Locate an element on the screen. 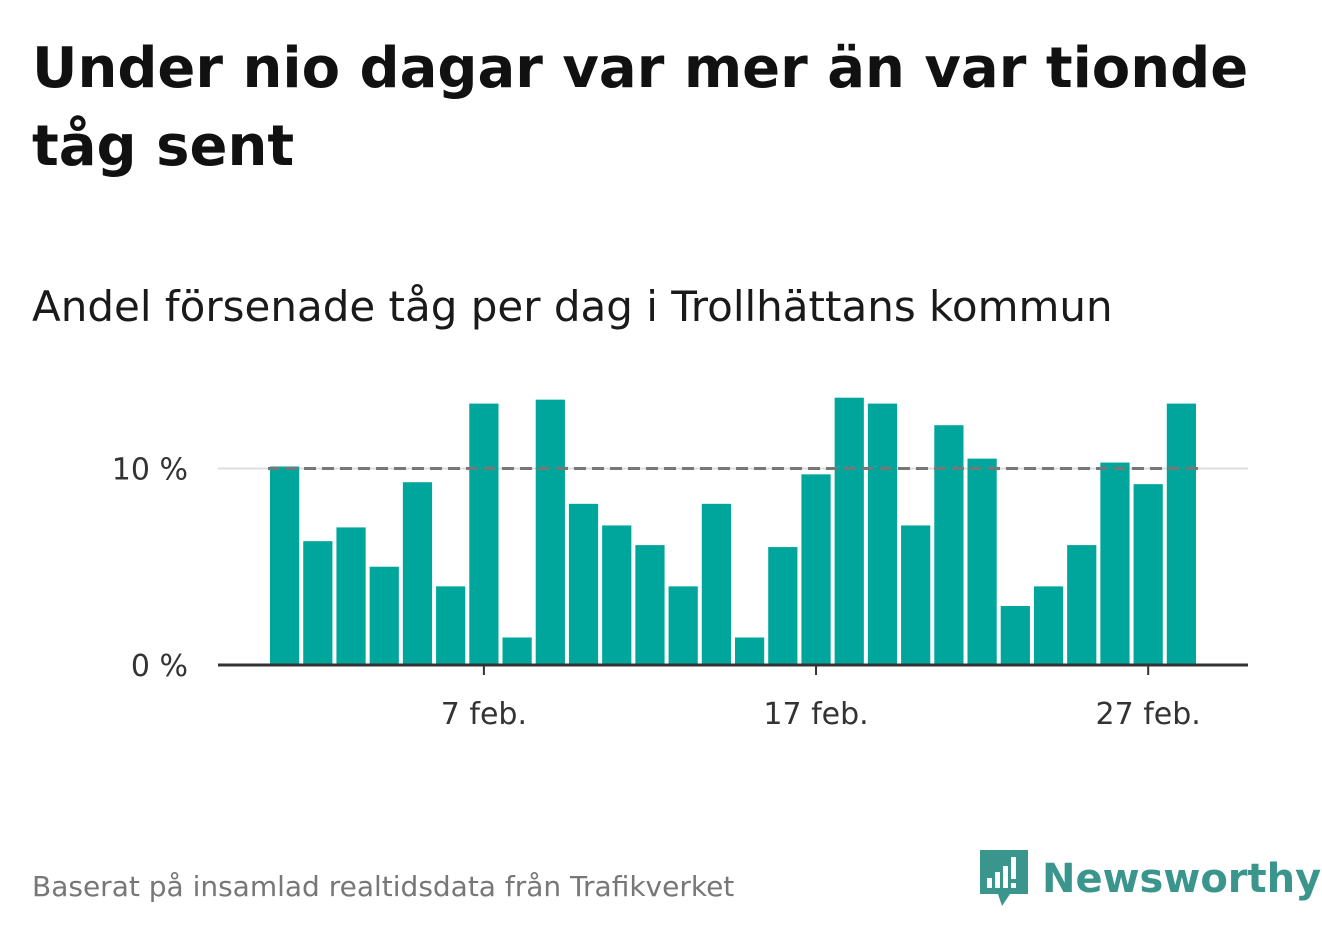  bar-6-feb is located at coordinates (451, 625).